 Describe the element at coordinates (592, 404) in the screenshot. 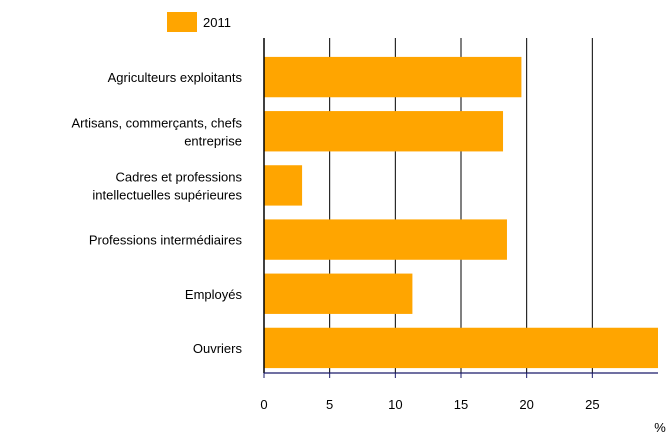

I see `x-tick-label: 25` at that location.